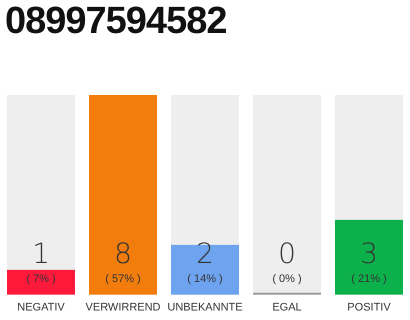  What do you see at coordinates (369, 278) in the screenshot?
I see `annotation: ( 21% )` at bounding box center [369, 278].